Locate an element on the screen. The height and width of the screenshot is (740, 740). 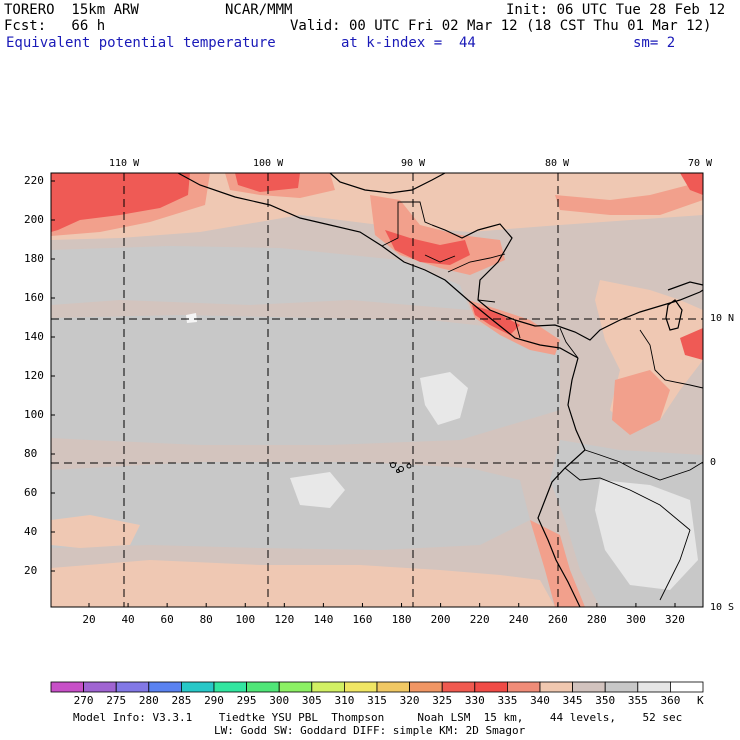
colorbar-label: 355 is located at coordinates (637, 700).